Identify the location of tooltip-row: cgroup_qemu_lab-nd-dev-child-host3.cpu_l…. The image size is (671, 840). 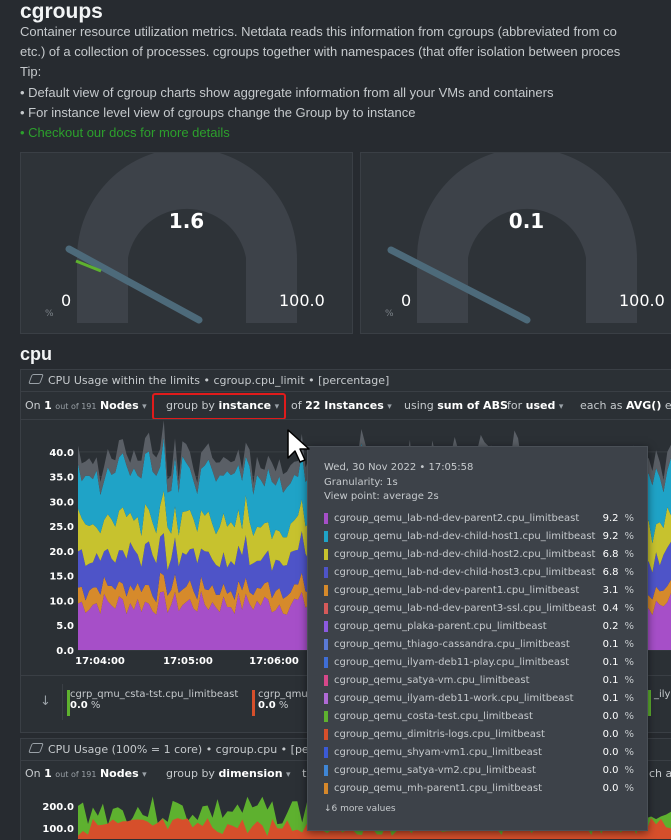
(479, 573).